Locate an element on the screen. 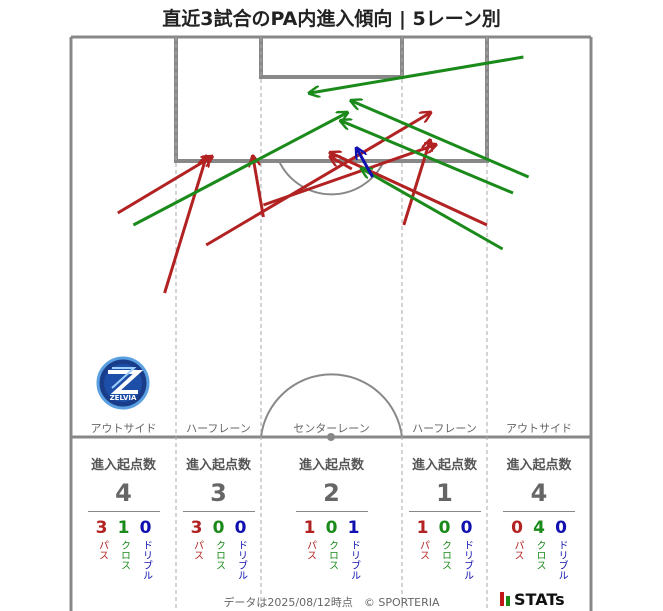 The image size is (663, 611). lane-stat-half_right: 進入起点数 1 1 パス 0 クロス 0 ドリブル is located at coordinates (445, 517).